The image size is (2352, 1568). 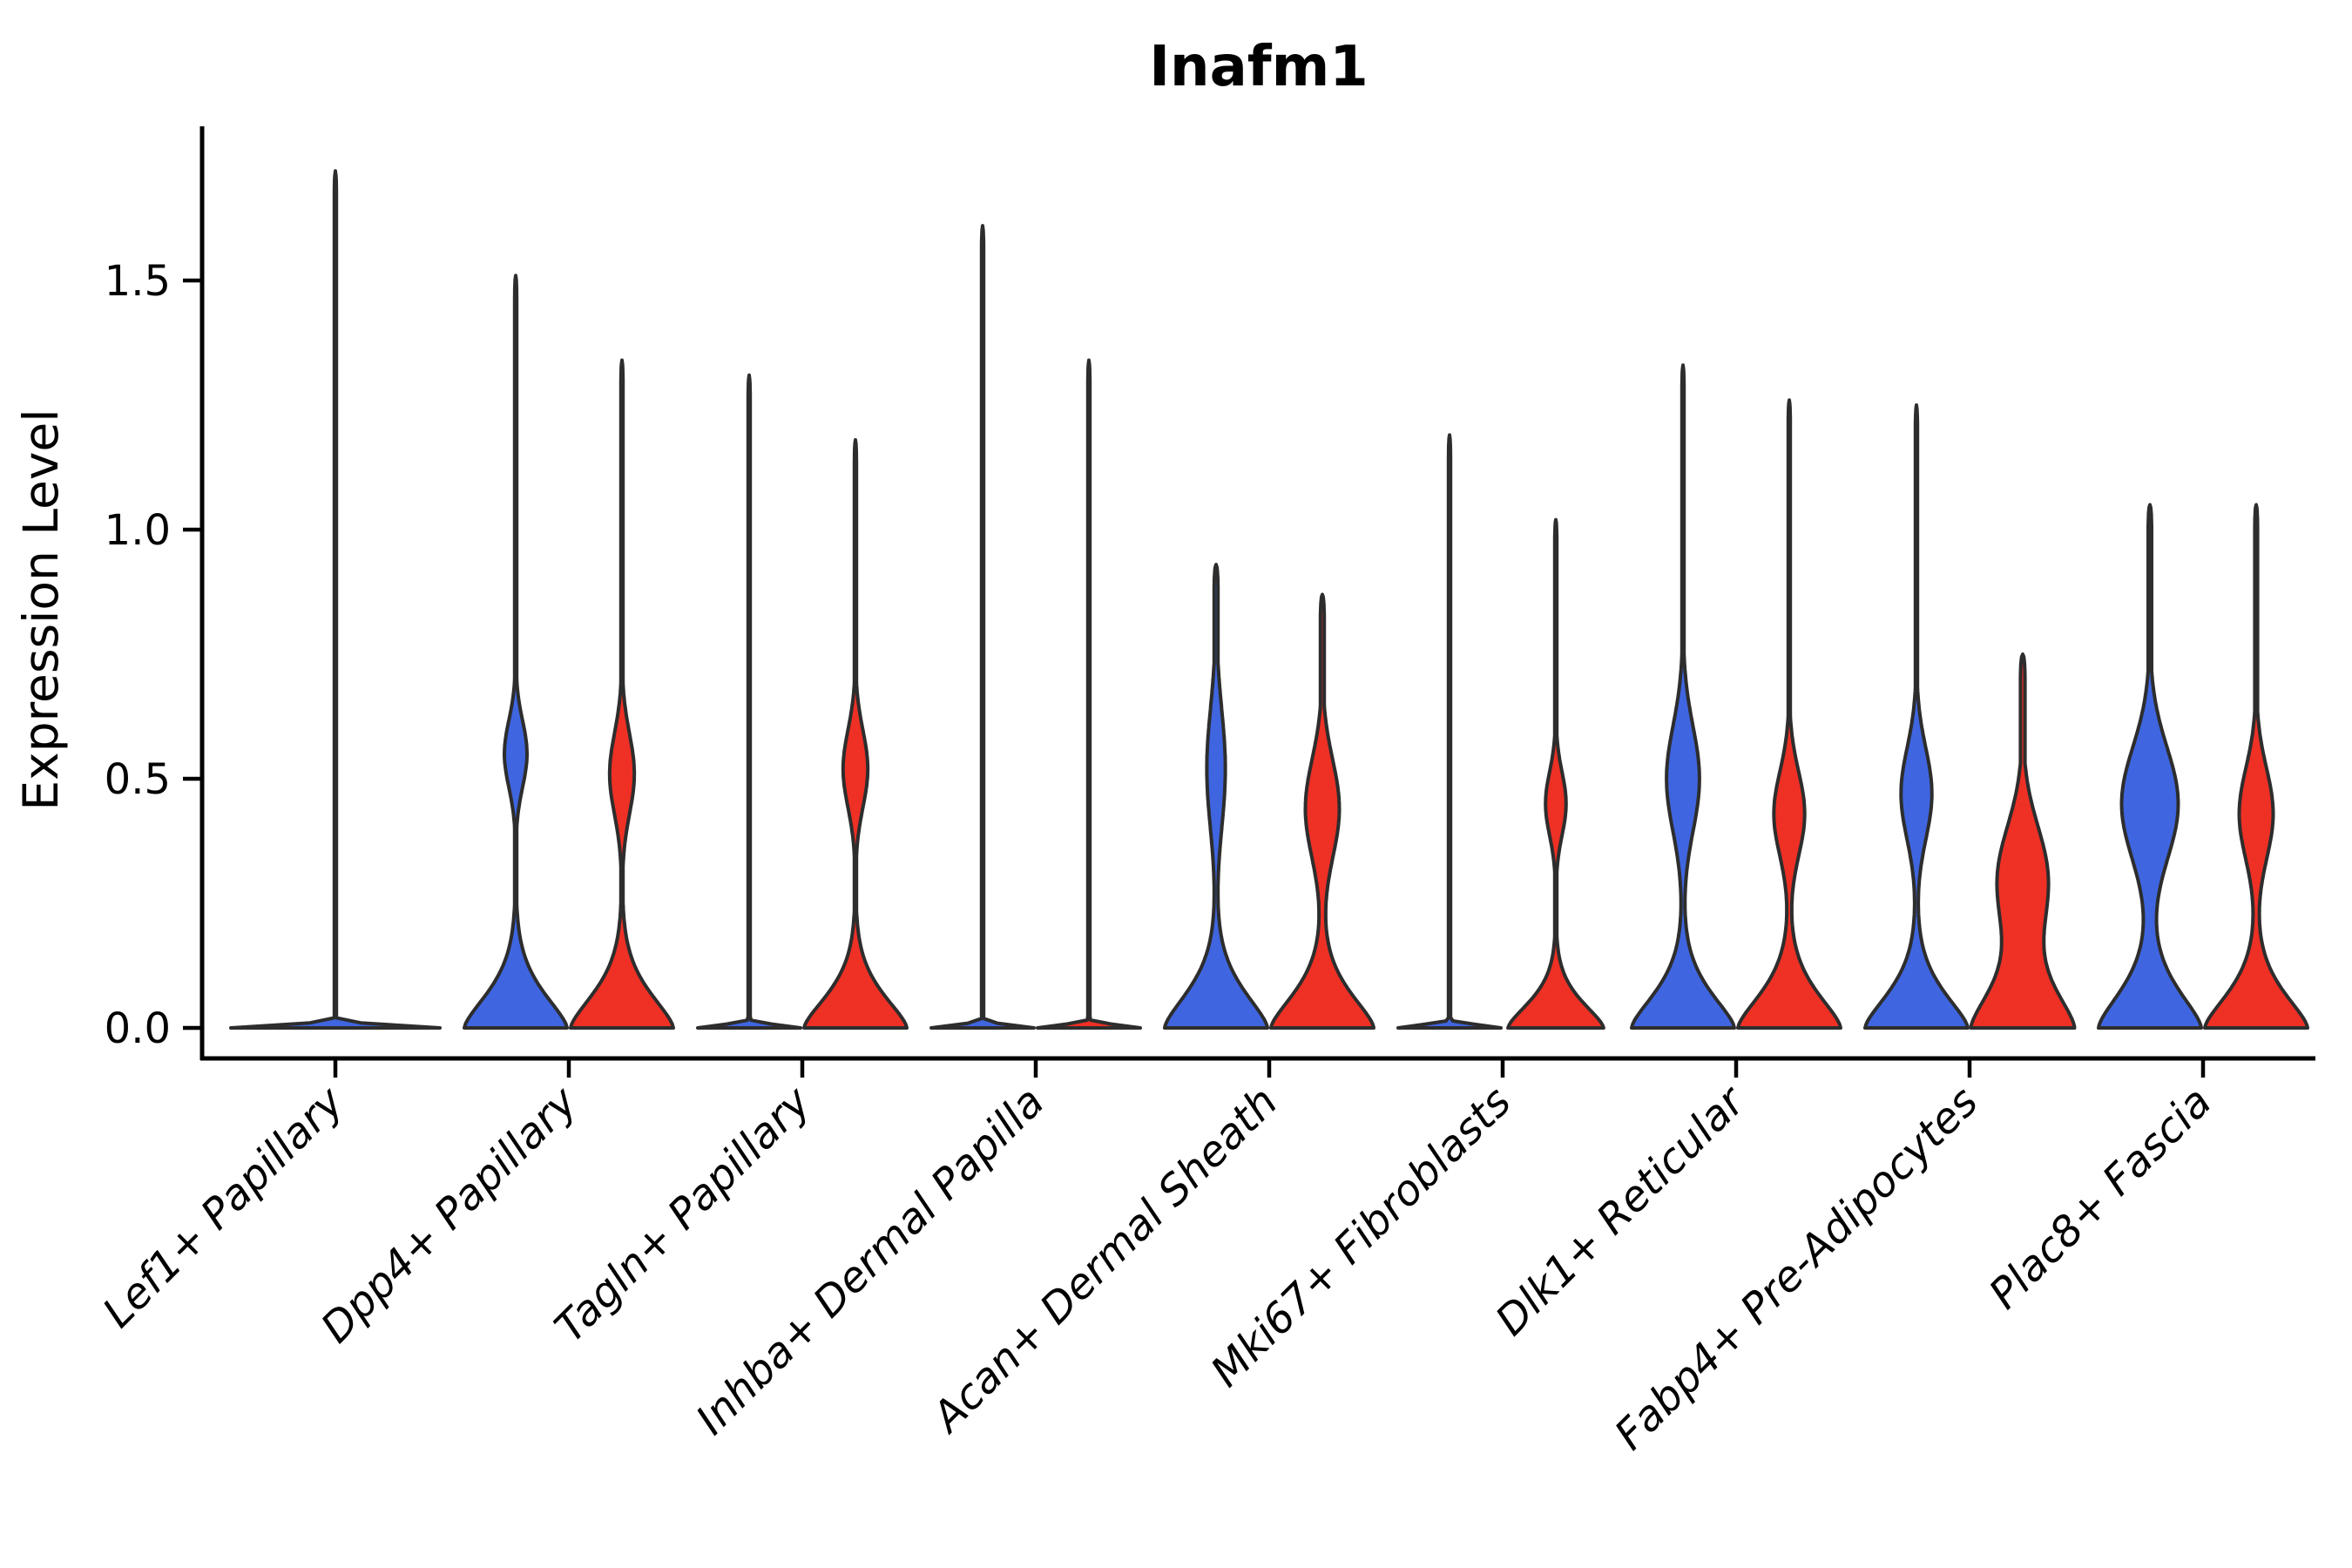 I want to click on y-tick-label: 0.0, so click(x=138, y=1028).